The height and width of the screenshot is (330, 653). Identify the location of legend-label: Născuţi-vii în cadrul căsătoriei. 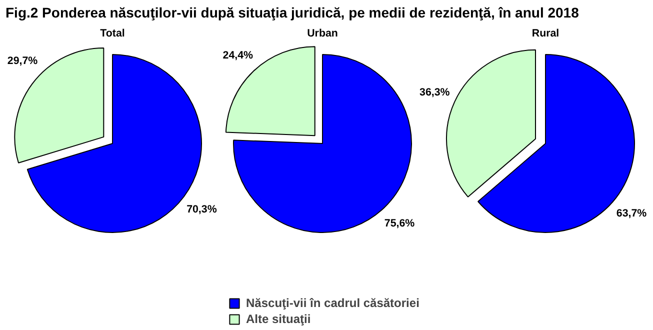
(333, 303).